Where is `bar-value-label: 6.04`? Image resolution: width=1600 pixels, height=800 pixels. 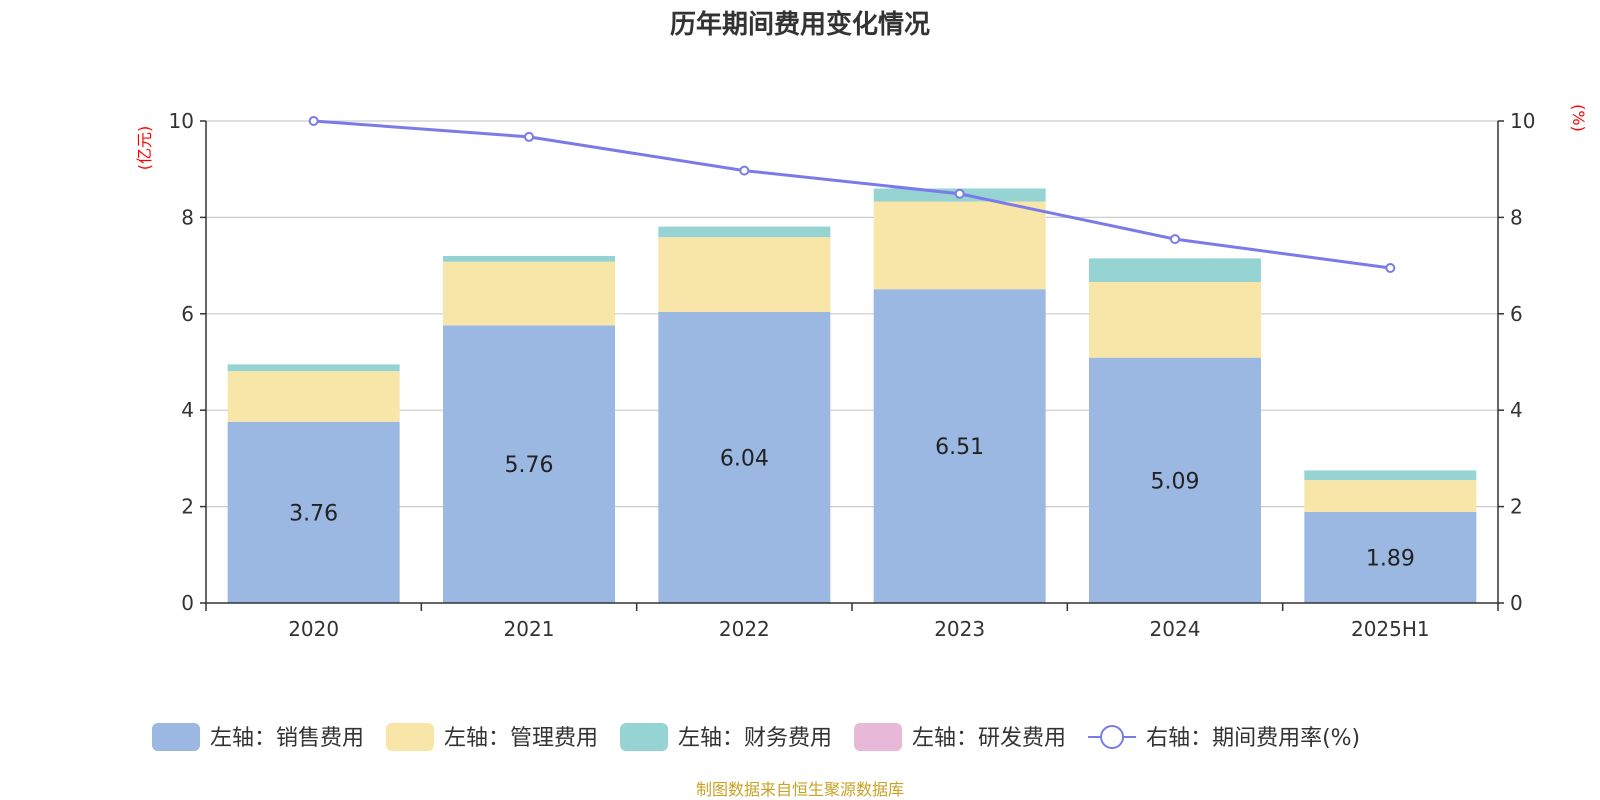 bar-value-label: 6.04 is located at coordinates (744, 458).